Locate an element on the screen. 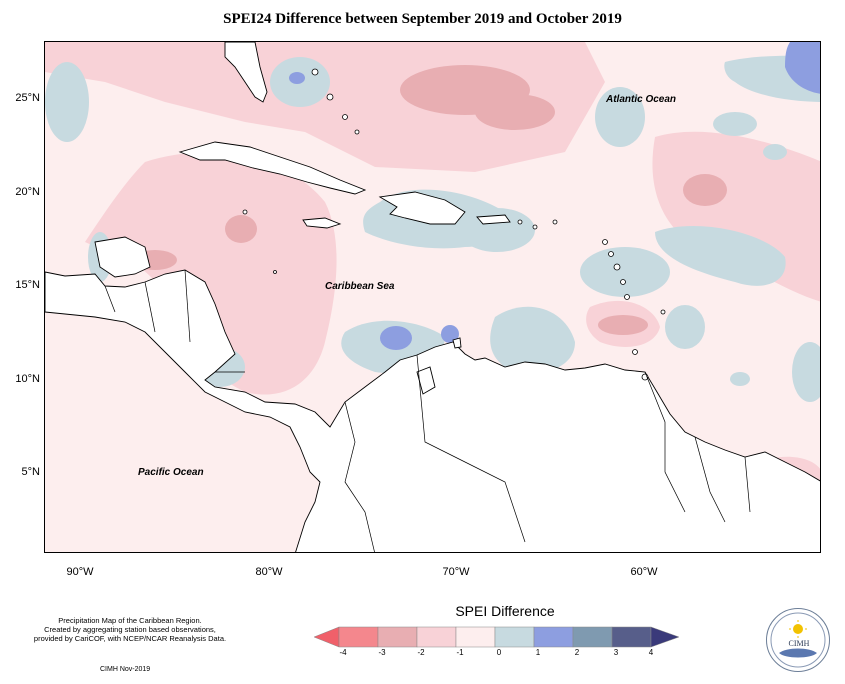 The height and width of the screenshot is (684, 845). legend-colorbar is located at coordinates (497, 637).